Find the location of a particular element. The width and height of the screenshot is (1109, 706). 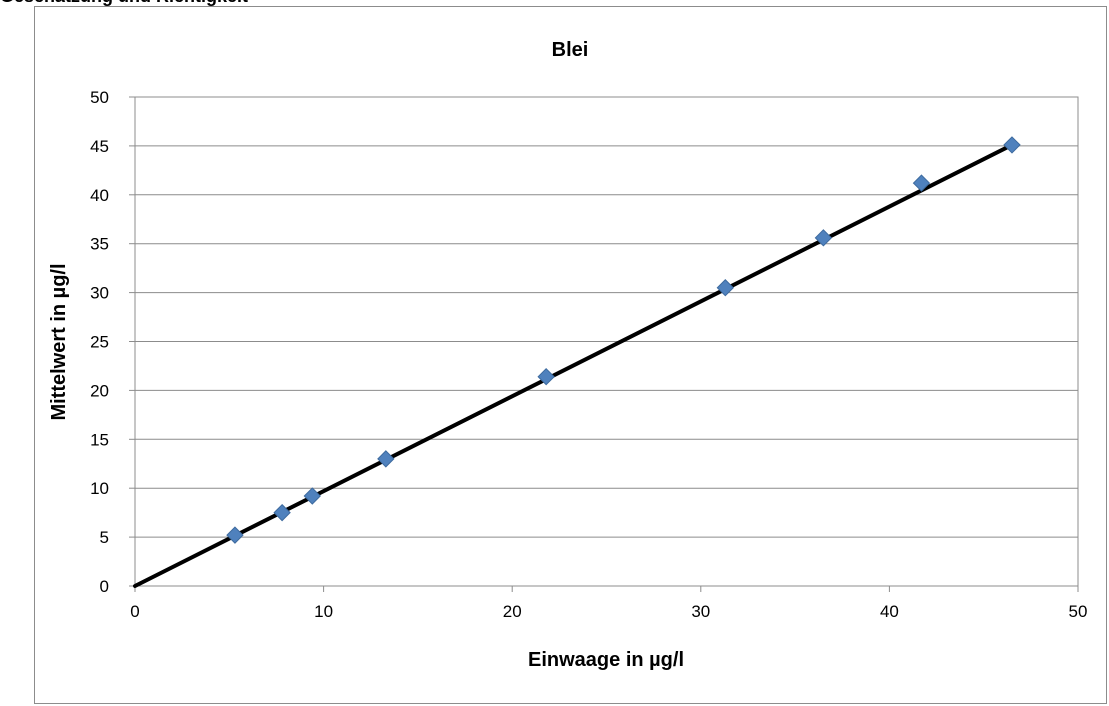

y-tick-label: 35 is located at coordinates (99, 244).